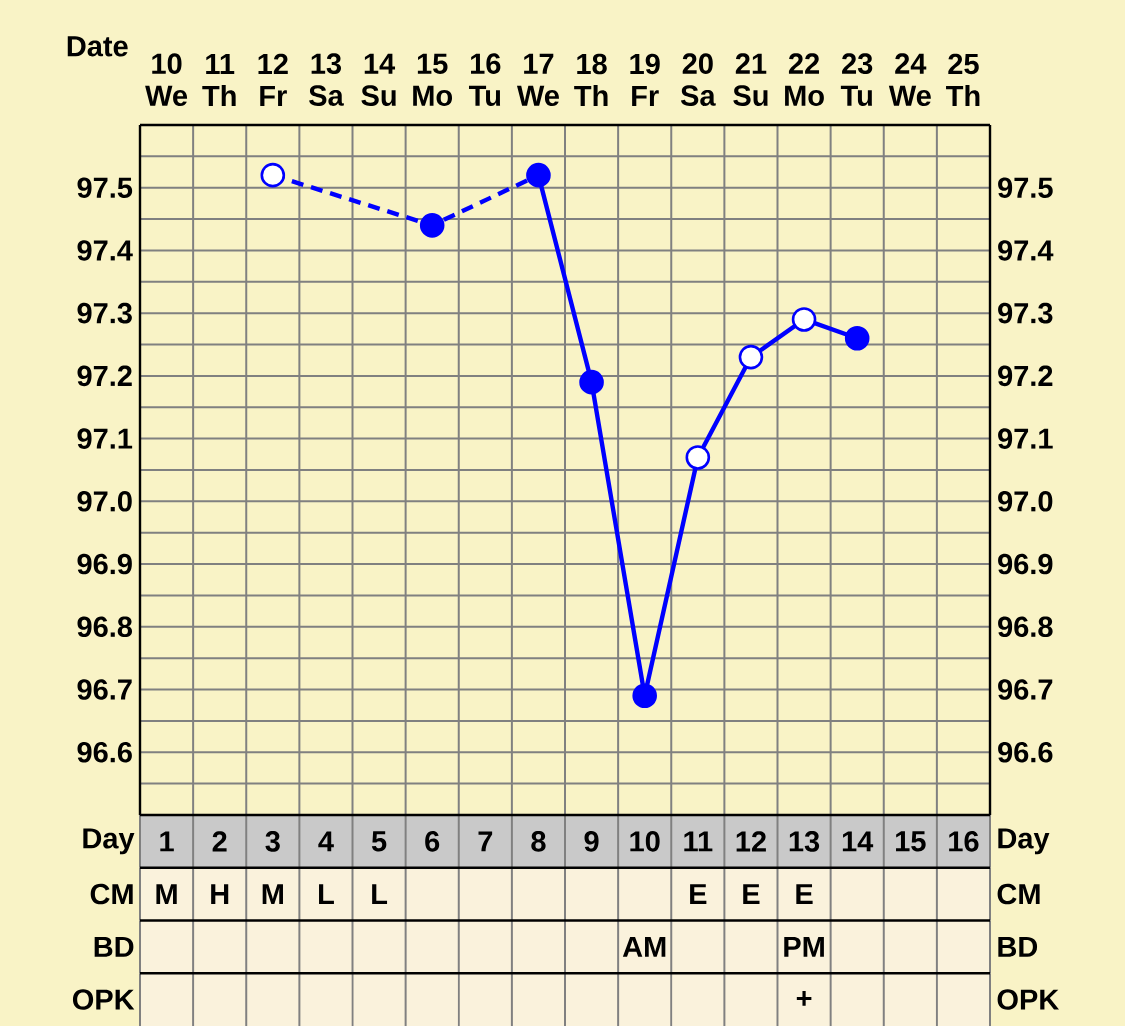  What do you see at coordinates (97, 46) in the screenshot?
I see `x-axis-title: Date` at bounding box center [97, 46].